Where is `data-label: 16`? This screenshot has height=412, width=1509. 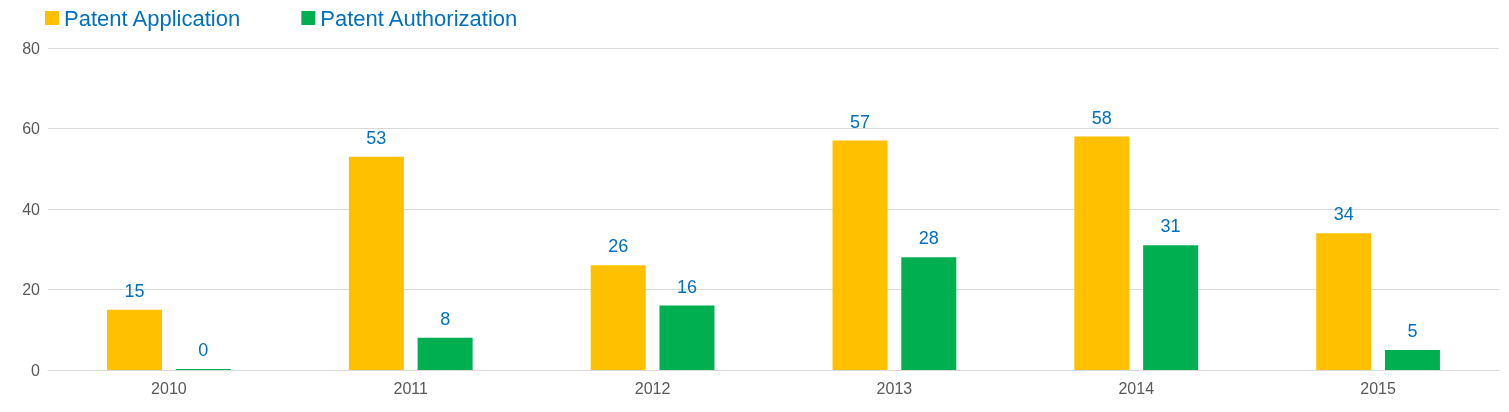
data-label: 16 is located at coordinates (686, 286).